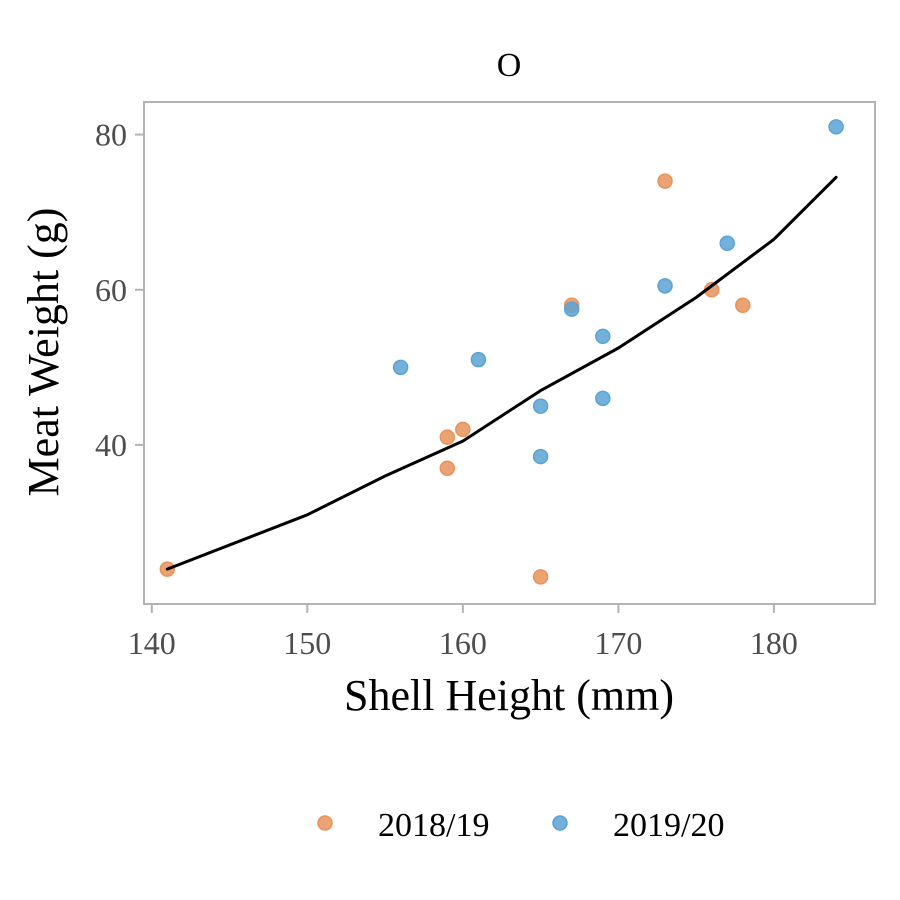  I want to click on x-axis-title: Shell Height (mm), so click(509, 695).